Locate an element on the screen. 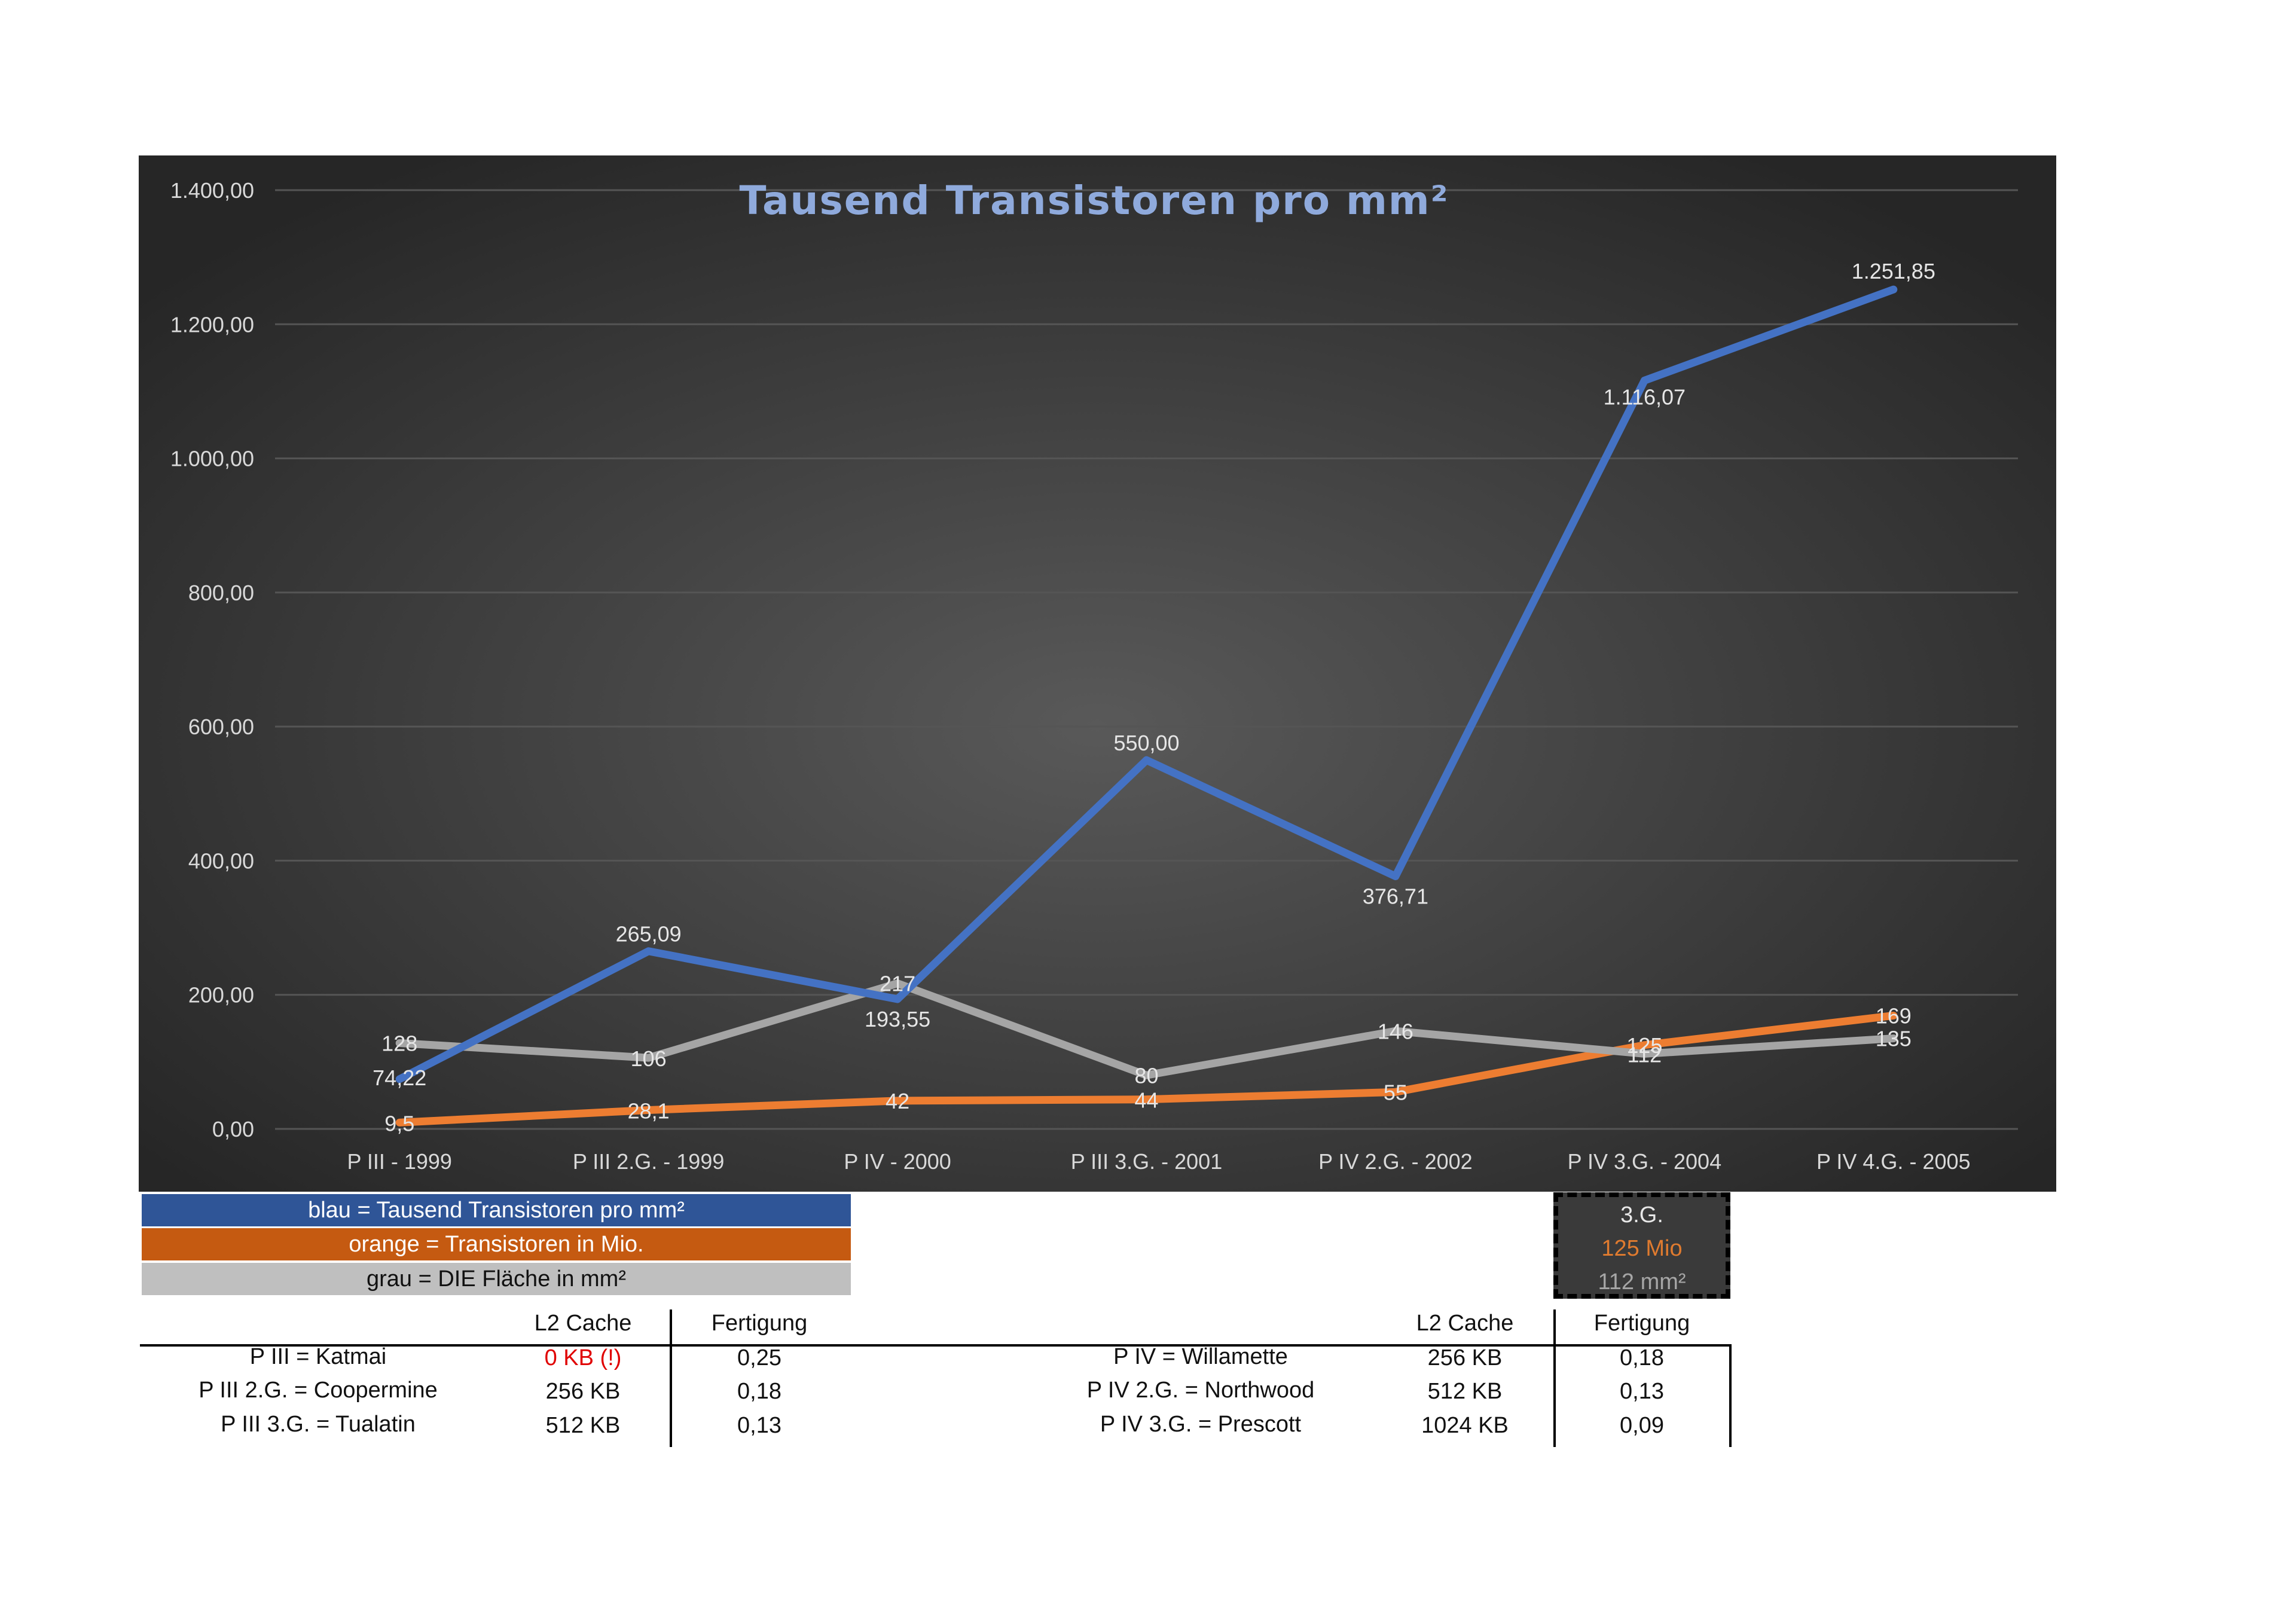 The width and height of the screenshot is (2296, 1624). left-header-cache: L2 Cache is located at coordinates (583, 1323).